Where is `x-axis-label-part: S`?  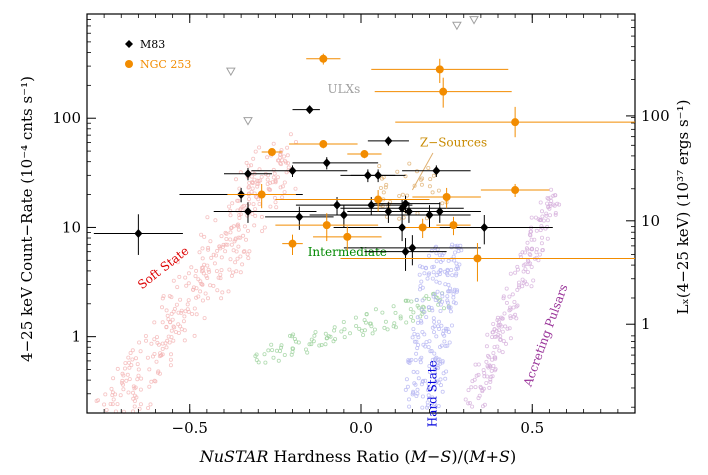
x-axis-label-part: S is located at coordinates (445, 456).